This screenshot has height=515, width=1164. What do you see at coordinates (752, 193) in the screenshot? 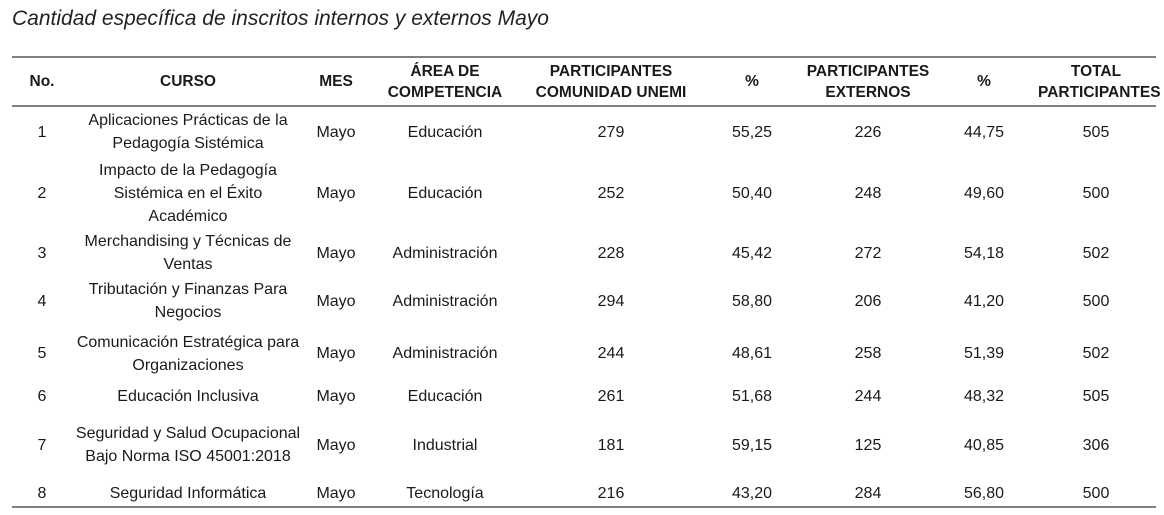
I see `cell-internal-percent: 50,40` at bounding box center [752, 193].